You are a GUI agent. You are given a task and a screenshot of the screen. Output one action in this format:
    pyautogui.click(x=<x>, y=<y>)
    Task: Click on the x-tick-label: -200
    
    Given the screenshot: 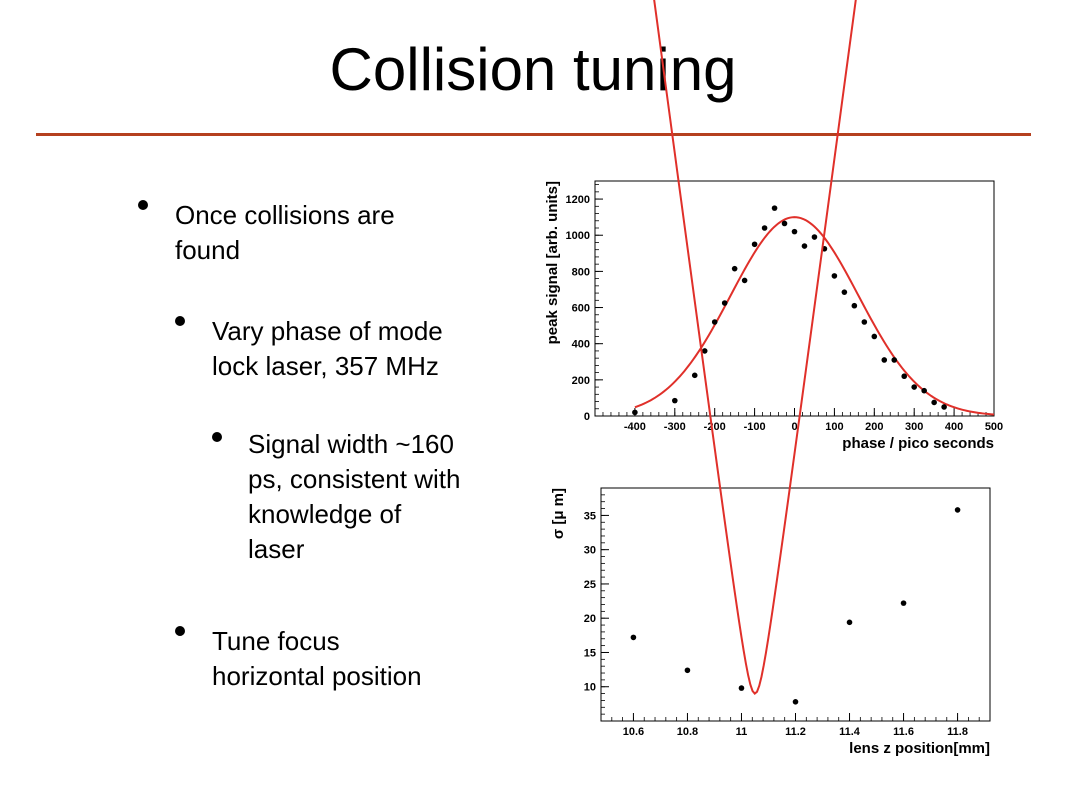 What is the action you would take?
    pyautogui.click(x=715, y=427)
    